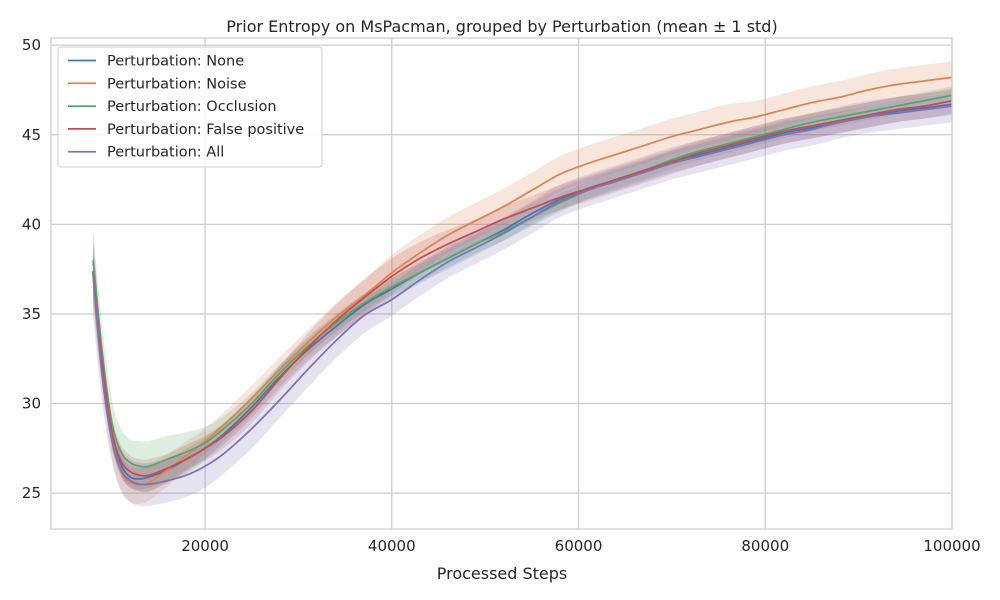 The image size is (1000, 600). What do you see at coordinates (502, 573) in the screenshot?
I see `x-axis-title: Processed Steps` at bounding box center [502, 573].